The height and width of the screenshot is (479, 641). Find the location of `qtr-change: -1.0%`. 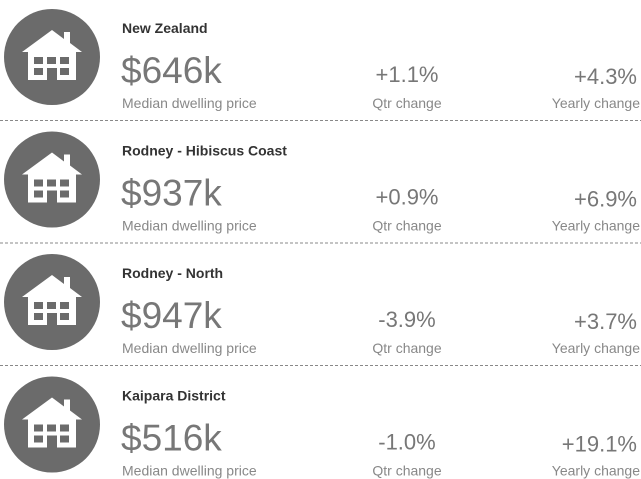

qtr-change: -1.0% is located at coordinates (406, 442).